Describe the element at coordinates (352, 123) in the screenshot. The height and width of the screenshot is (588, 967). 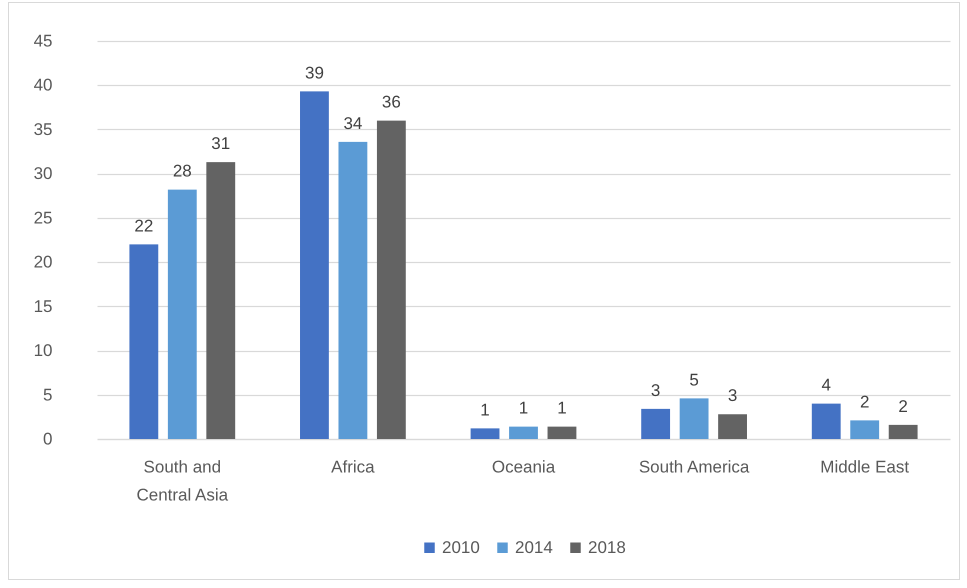
I see `data-label: 34` at that location.